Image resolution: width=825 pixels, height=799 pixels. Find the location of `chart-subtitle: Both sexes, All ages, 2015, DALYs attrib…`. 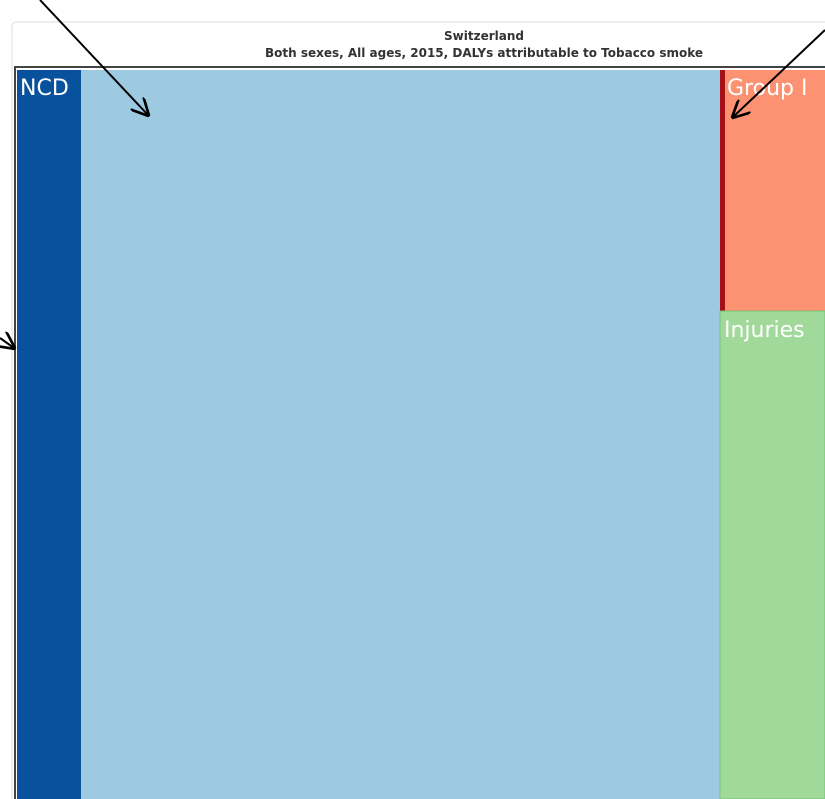

chart-subtitle: Both sexes, All ages, 2015, DALYs attrib… is located at coordinates (484, 53).